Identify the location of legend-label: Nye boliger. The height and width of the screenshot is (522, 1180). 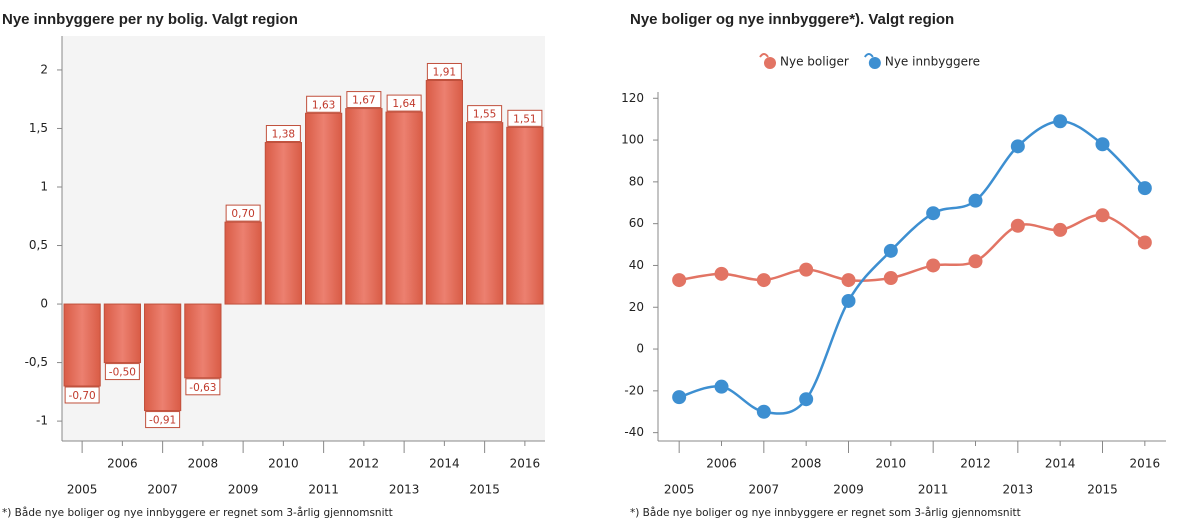
(814, 62).